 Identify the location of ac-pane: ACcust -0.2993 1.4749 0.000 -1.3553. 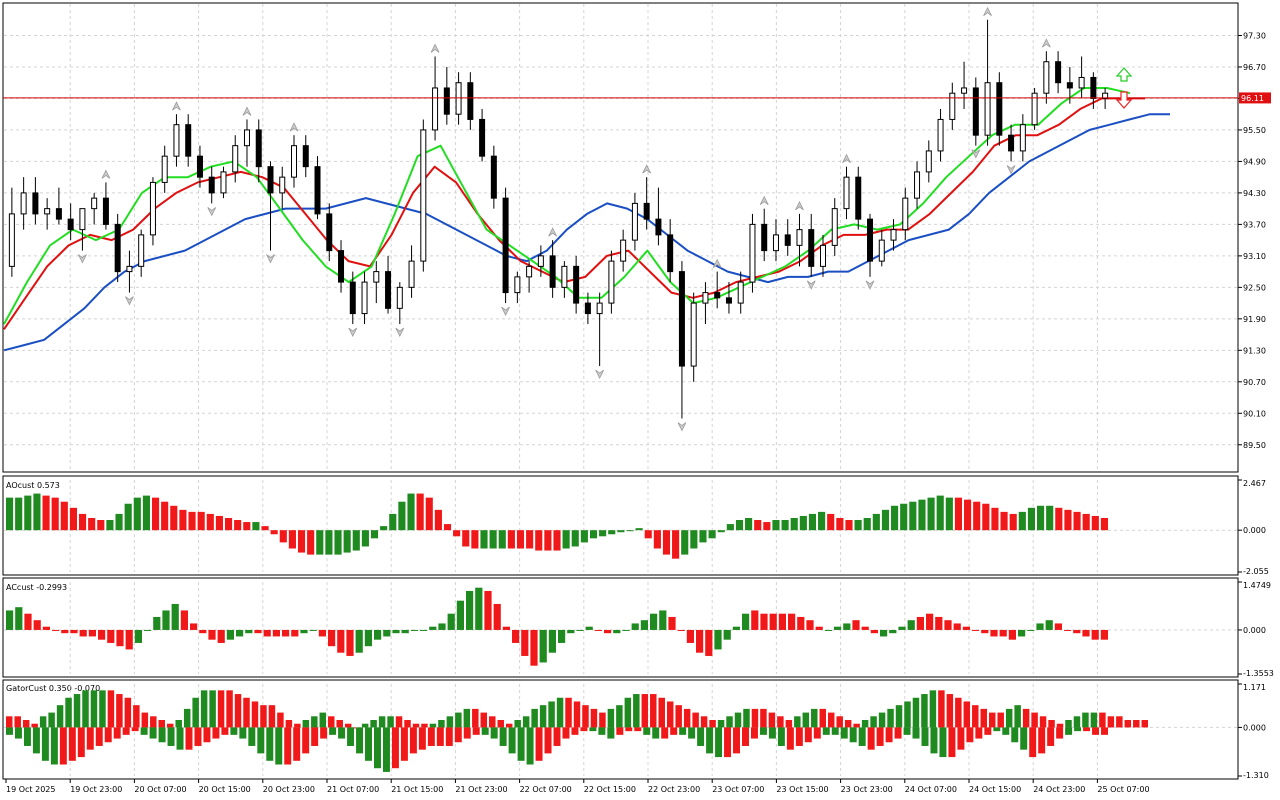
(638, 627).